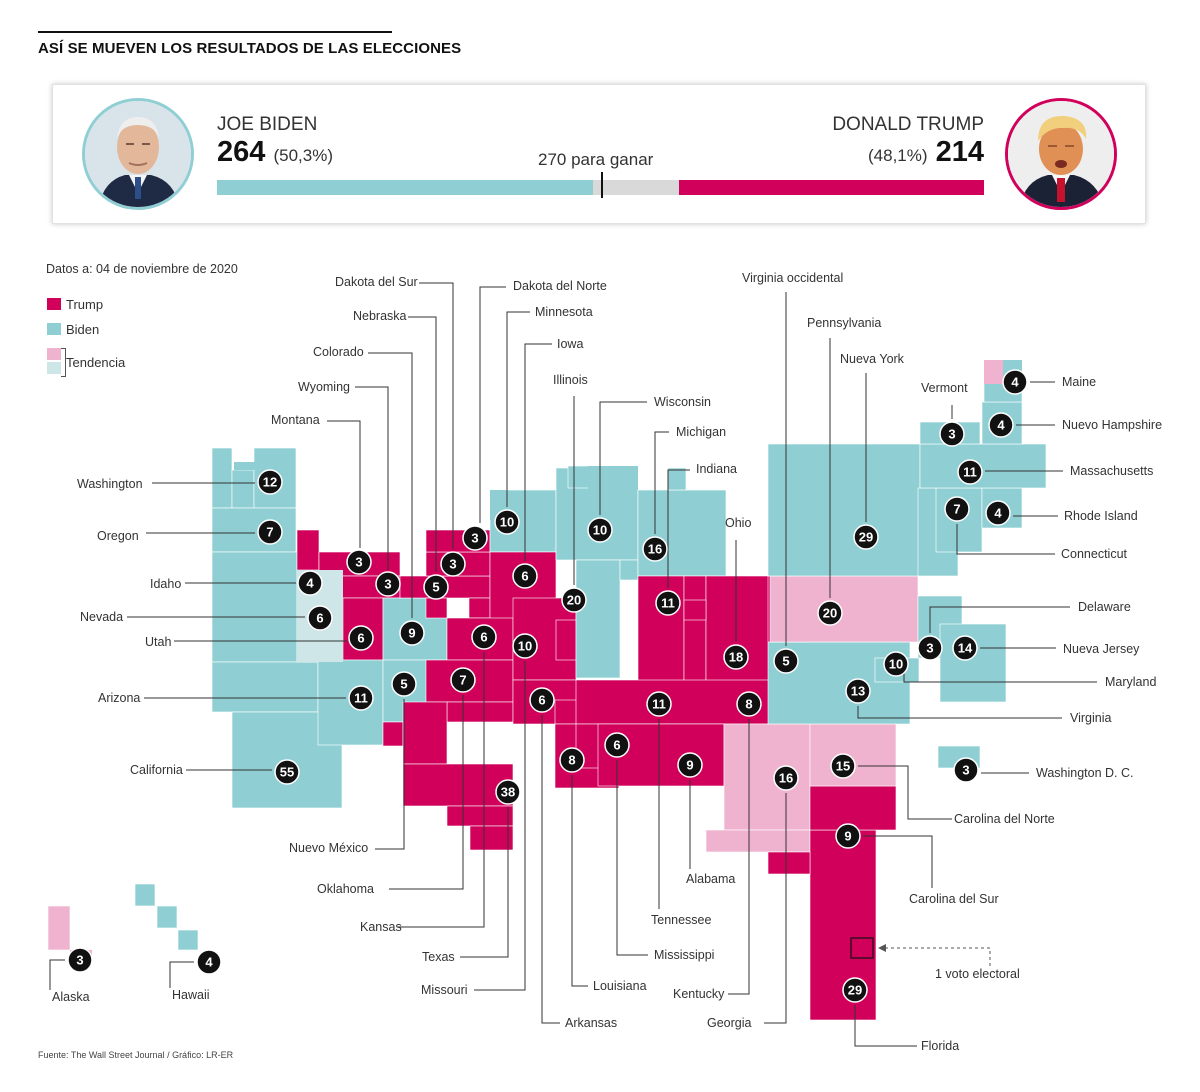 The height and width of the screenshot is (1092, 1200). What do you see at coordinates (844, 609) in the screenshot?
I see `state-pennsylvania` at bounding box center [844, 609].